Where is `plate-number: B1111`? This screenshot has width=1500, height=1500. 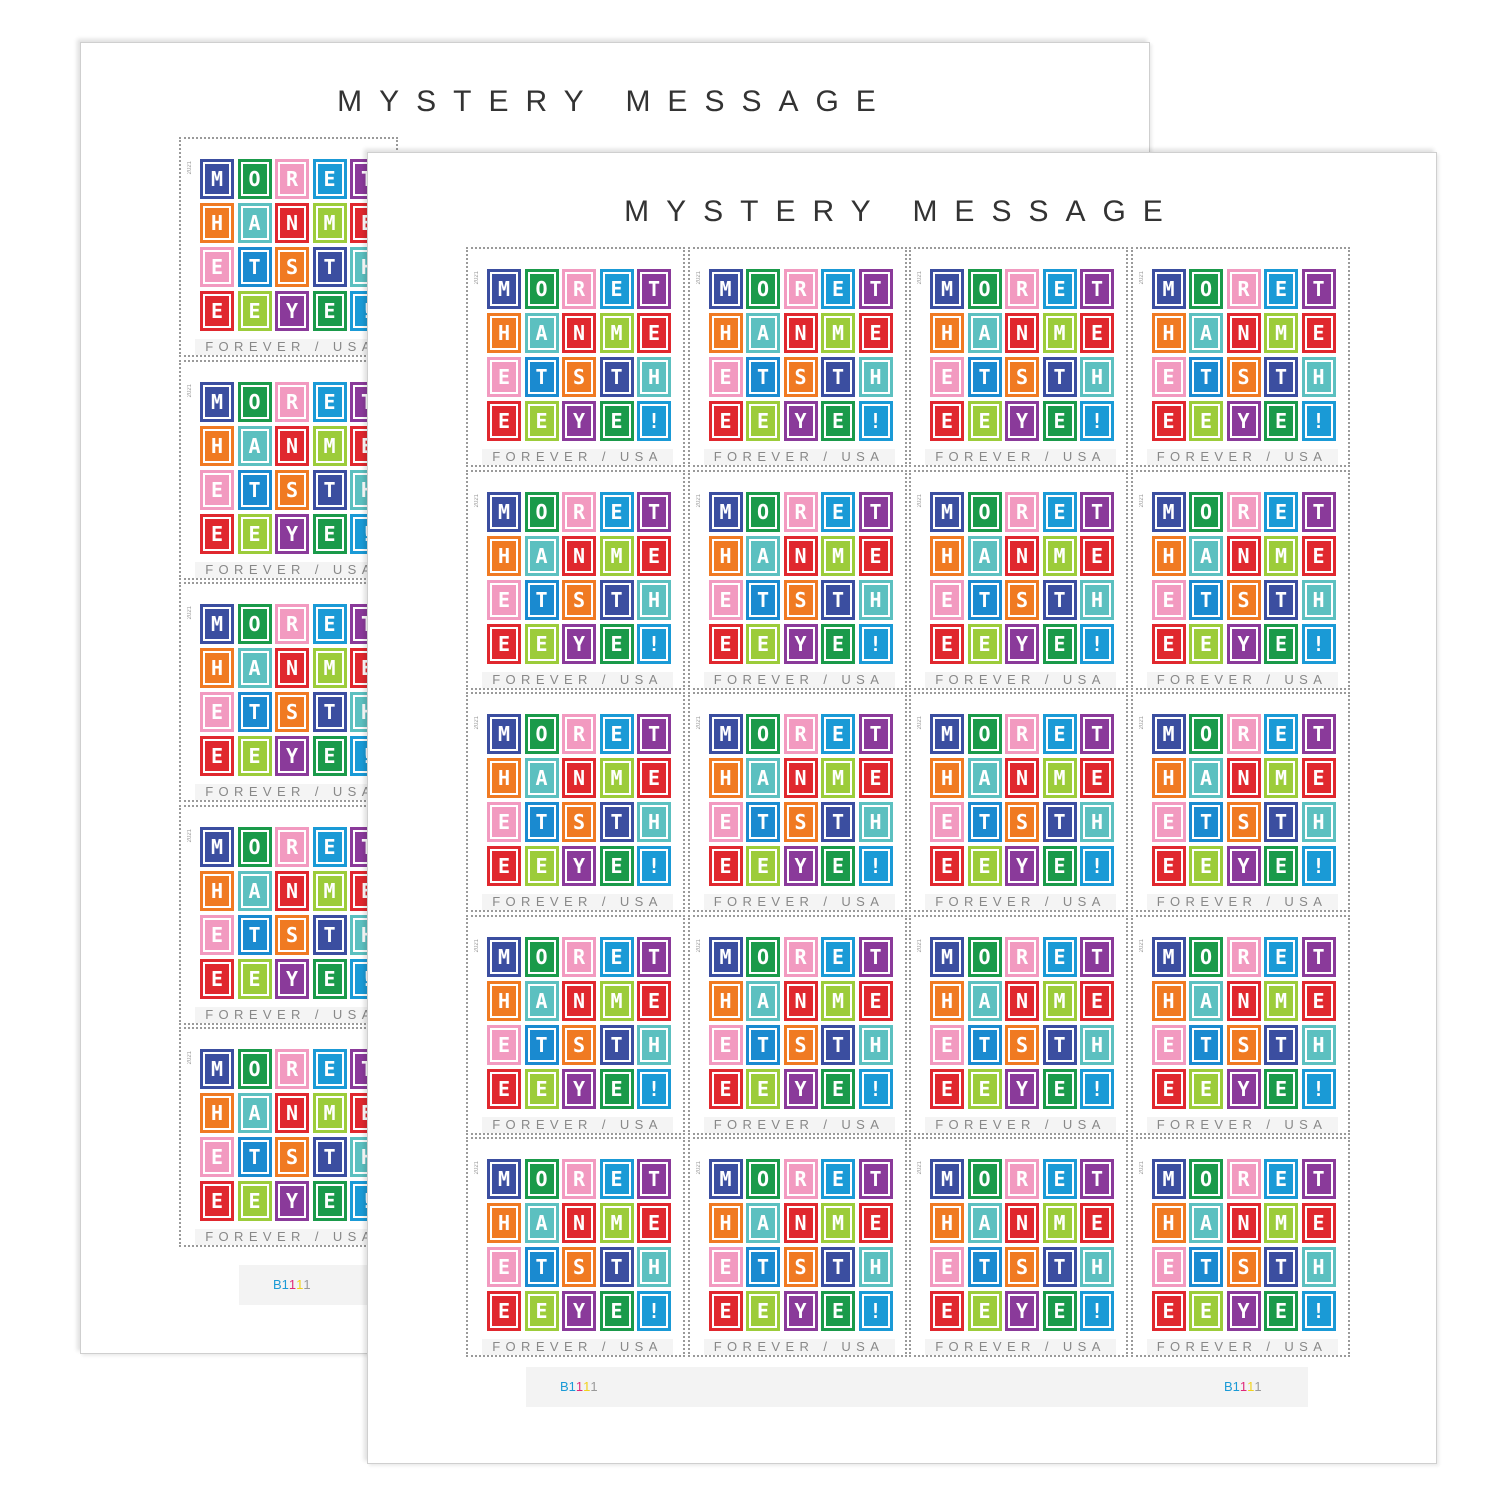 plate-number: B1111 is located at coordinates (1243, 1386).